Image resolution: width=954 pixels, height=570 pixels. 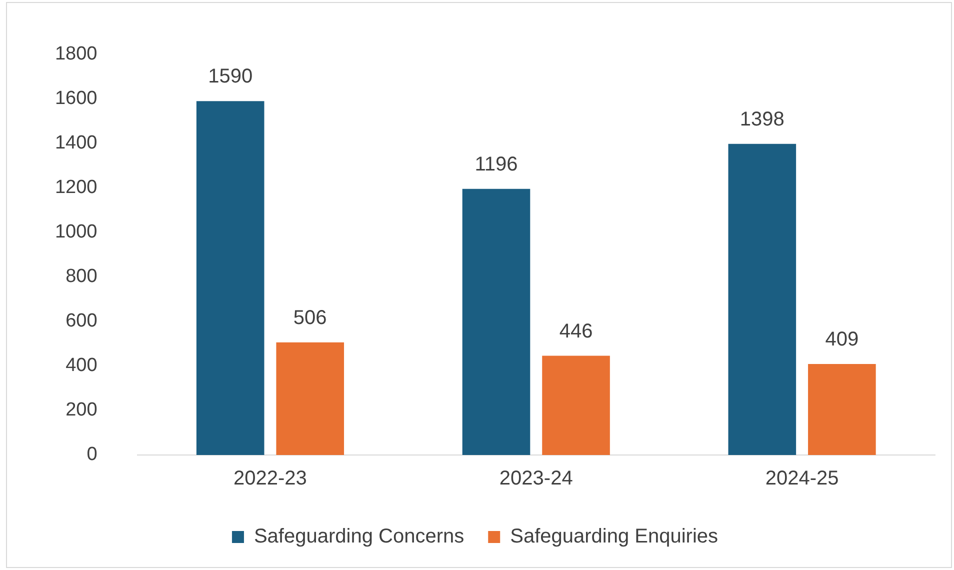 I want to click on y-tick-label: 600, so click(x=82, y=321).